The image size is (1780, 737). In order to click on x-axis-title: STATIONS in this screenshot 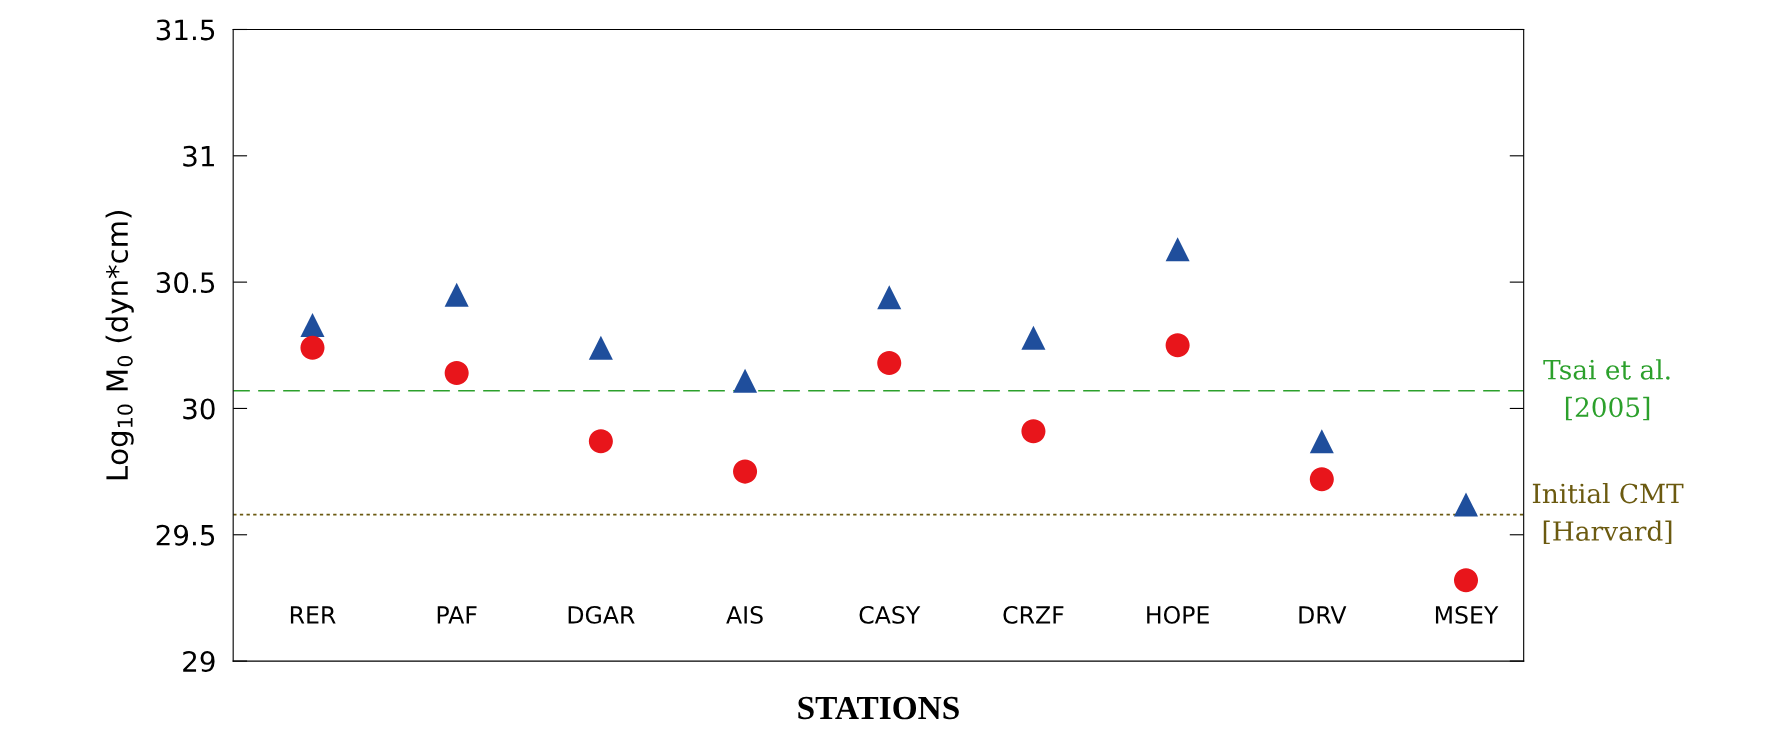, I will do `click(878, 708)`.